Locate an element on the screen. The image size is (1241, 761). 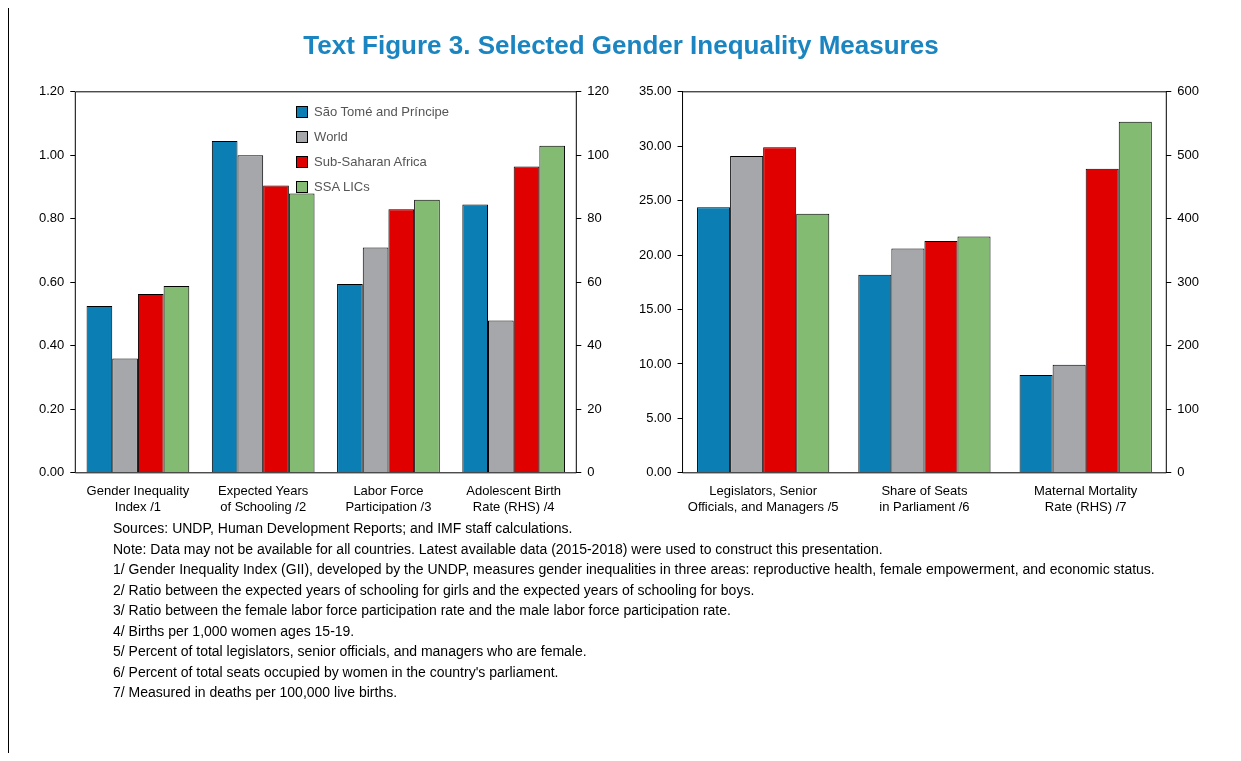
y2-tick-label: 80 is located at coordinates (594, 218).